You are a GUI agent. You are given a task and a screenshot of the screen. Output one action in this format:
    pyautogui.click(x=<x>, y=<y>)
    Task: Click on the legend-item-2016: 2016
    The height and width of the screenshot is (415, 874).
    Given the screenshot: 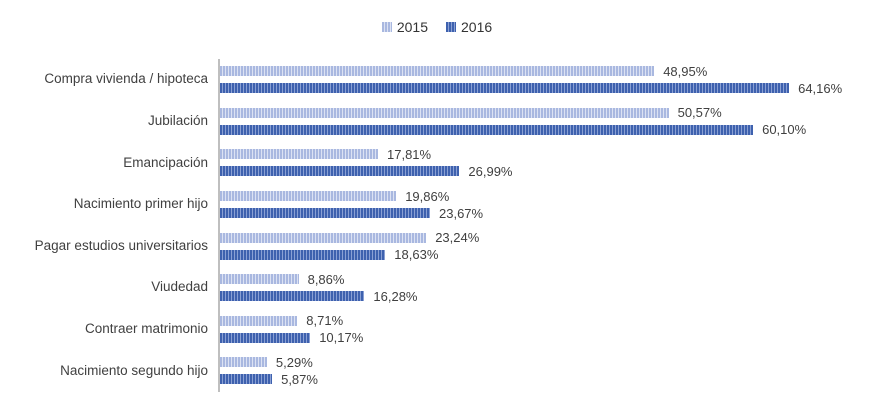 What is the action you would take?
    pyautogui.click(x=469, y=27)
    